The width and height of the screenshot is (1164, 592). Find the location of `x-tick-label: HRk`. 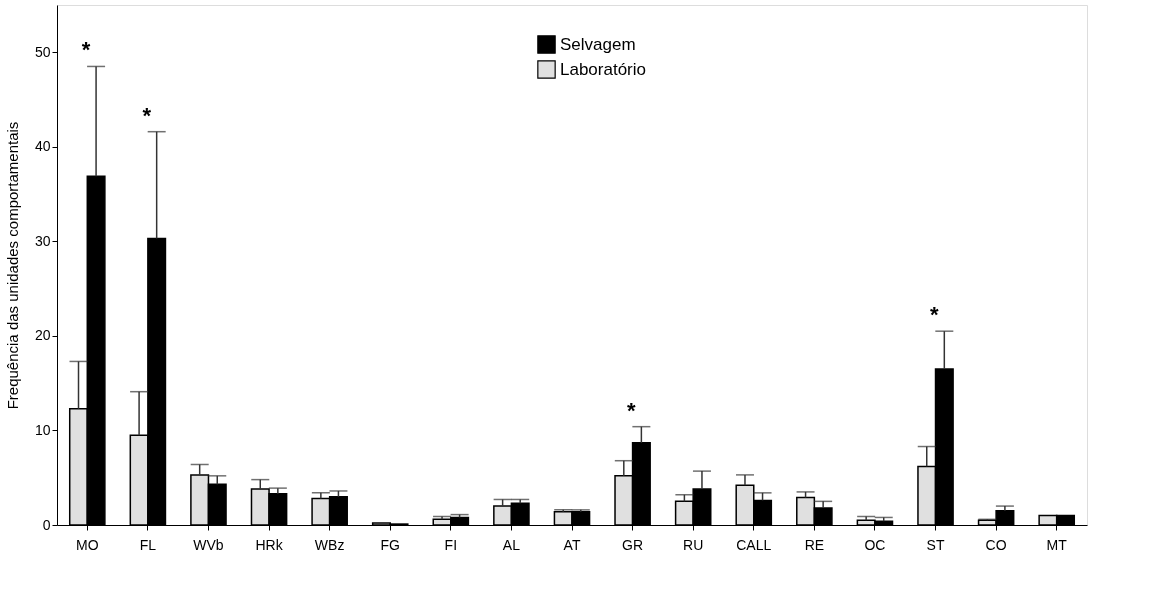

x-tick-label: HRk is located at coordinates (269, 544).